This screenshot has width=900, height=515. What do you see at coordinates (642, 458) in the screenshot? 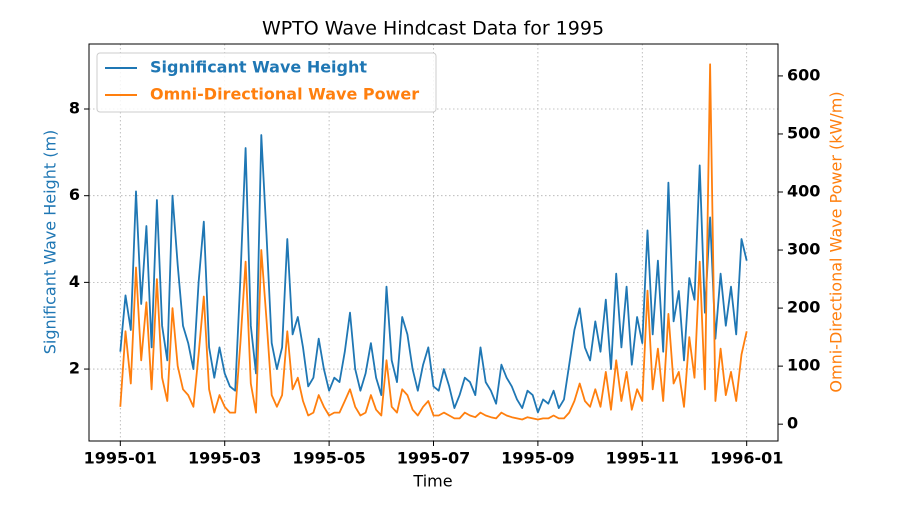
I see `x-tick-label: 1995-11` at bounding box center [642, 458].